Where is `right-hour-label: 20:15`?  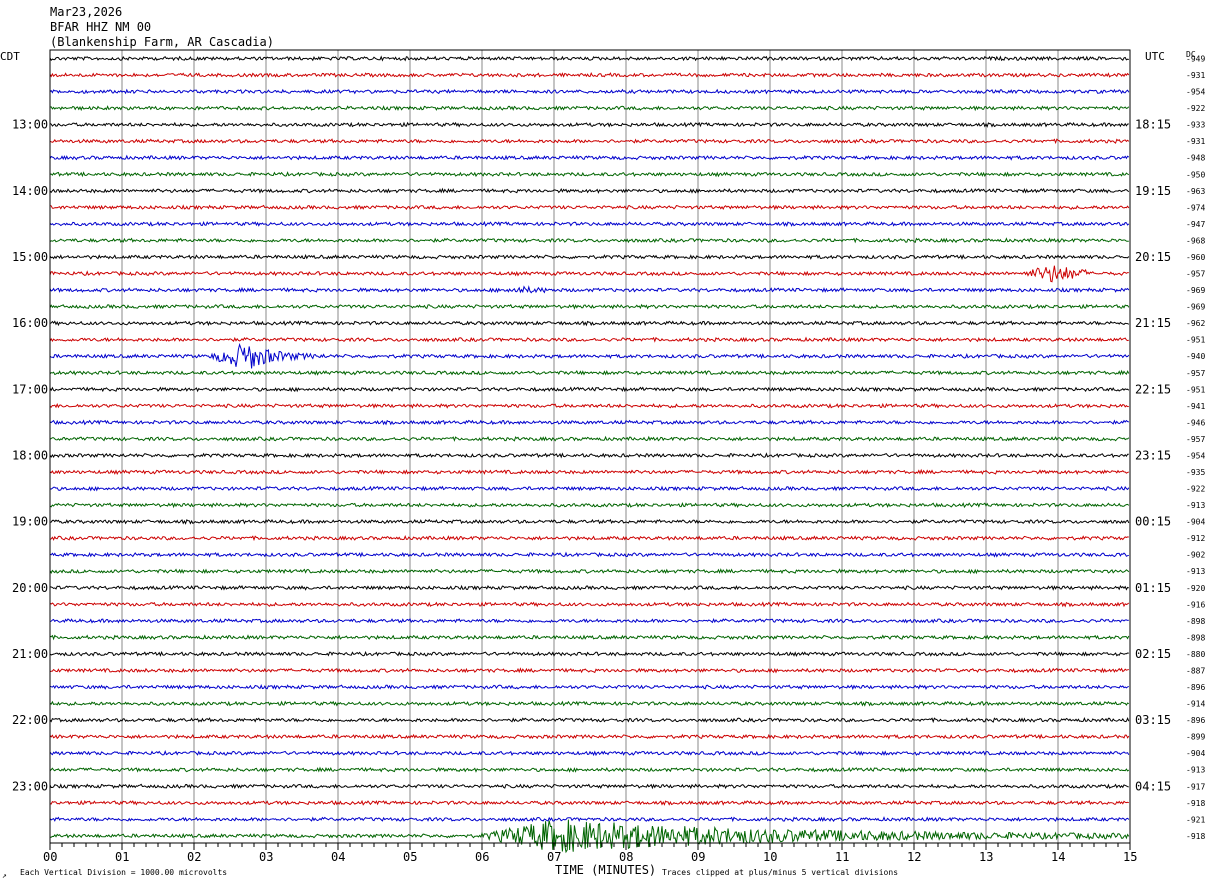
right-hour-label: 20:15 is located at coordinates (1153, 257).